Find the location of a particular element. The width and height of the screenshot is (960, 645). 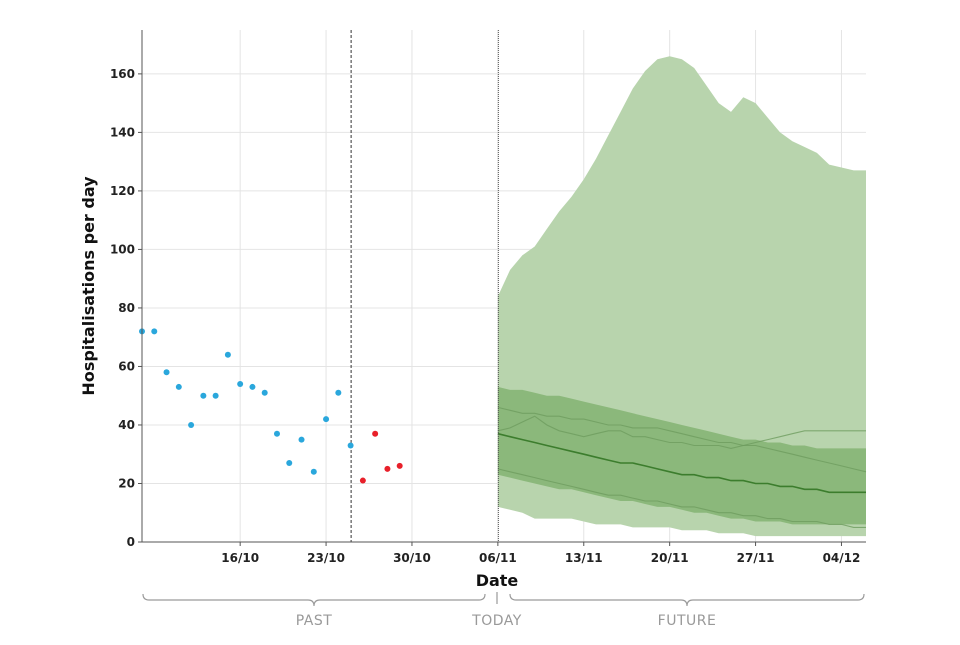

x-tick-label: 27/11 is located at coordinates (756, 558).